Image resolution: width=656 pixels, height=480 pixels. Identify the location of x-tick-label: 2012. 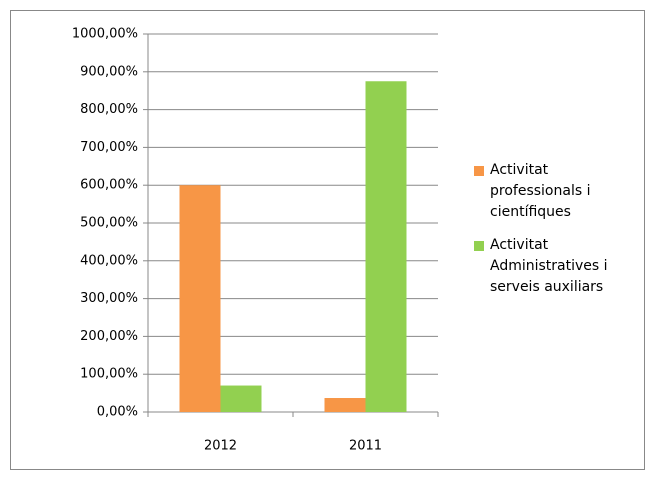
(220, 446).